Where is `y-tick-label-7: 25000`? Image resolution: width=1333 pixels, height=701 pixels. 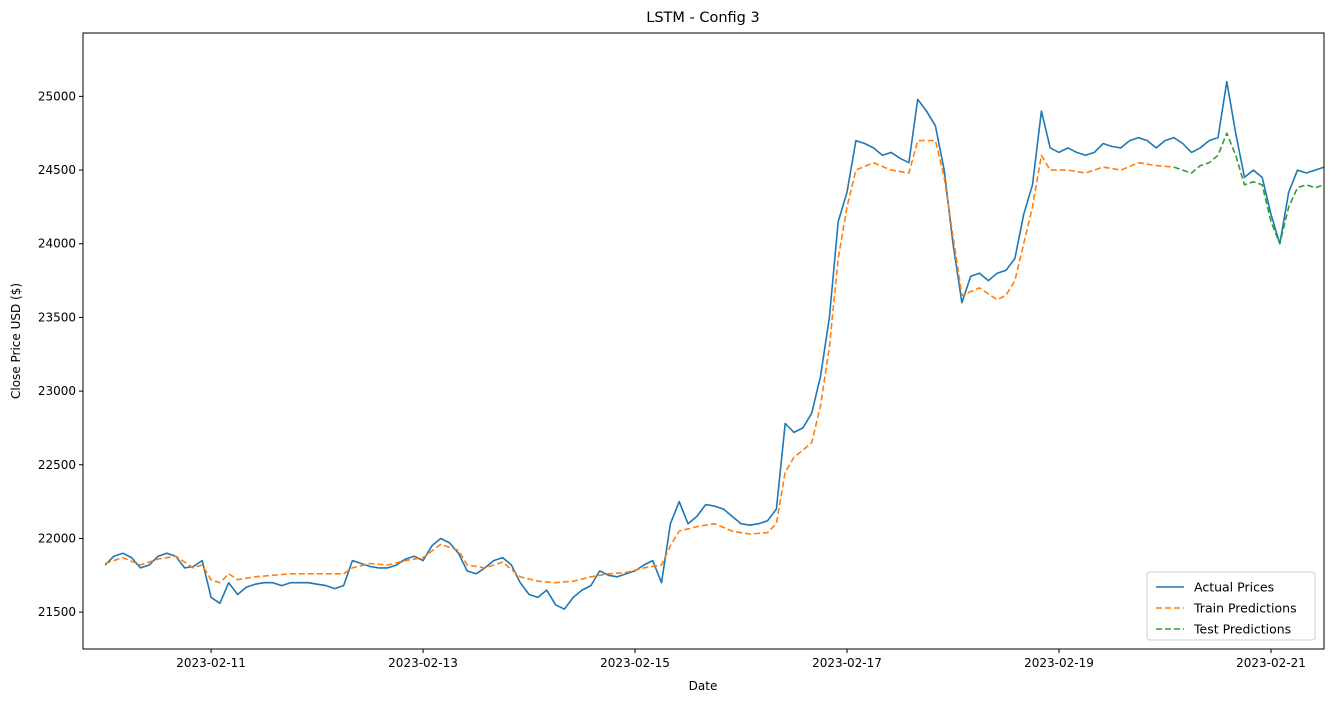 y-tick-label-7: 25000 is located at coordinates (57, 96).